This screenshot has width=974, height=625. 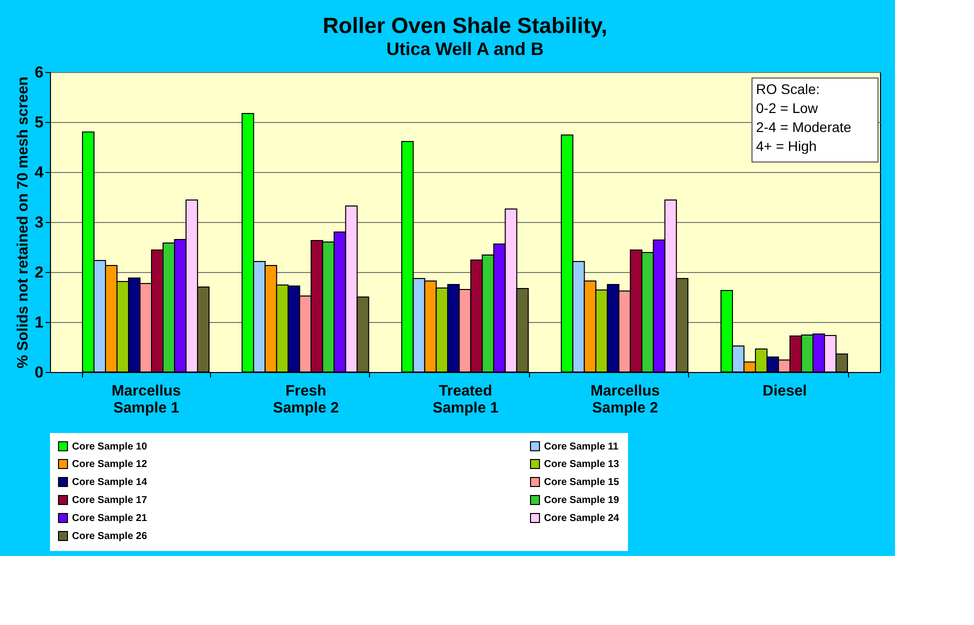 What do you see at coordinates (23, 222) in the screenshot?
I see `y-axis-title: % Solids not retained on 70 mesh screen` at bounding box center [23, 222].